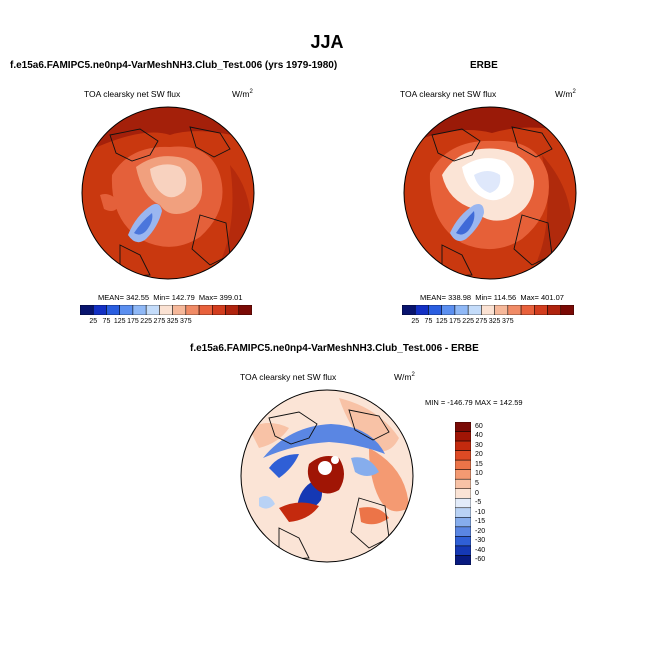 The image size is (654, 654). What do you see at coordinates (132, 94) in the screenshot?
I see `model-variable-label: TOA clearsky net SW flux` at bounding box center [132, 94].